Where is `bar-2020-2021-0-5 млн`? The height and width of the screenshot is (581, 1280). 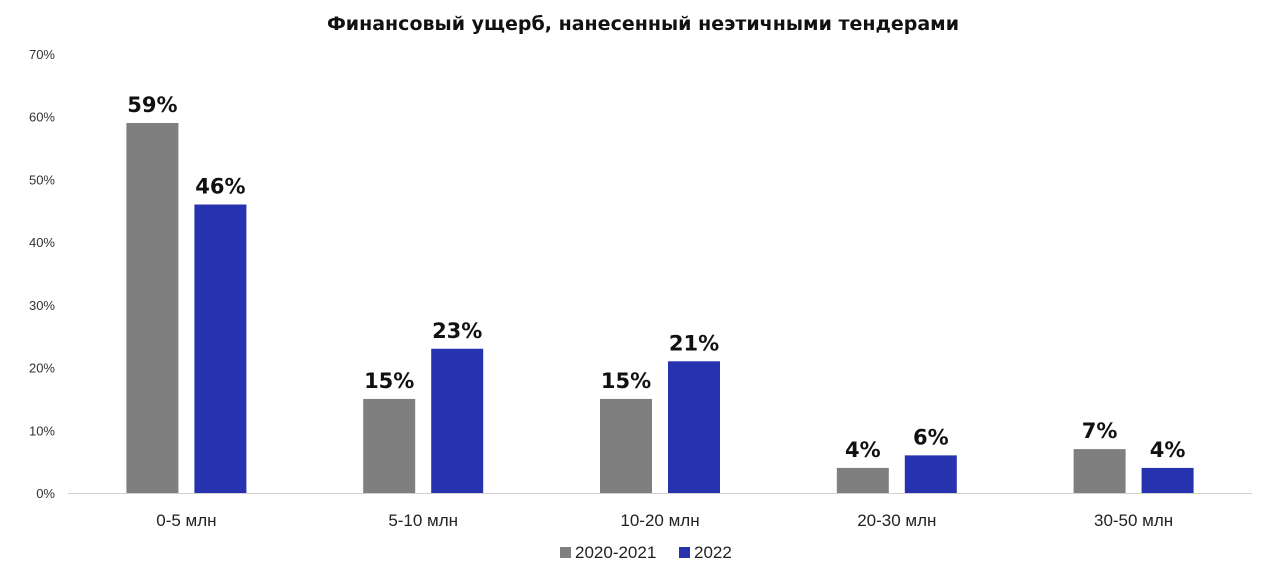
bar-2020-2021-0-5 млн is located at coordinates (152, 307).